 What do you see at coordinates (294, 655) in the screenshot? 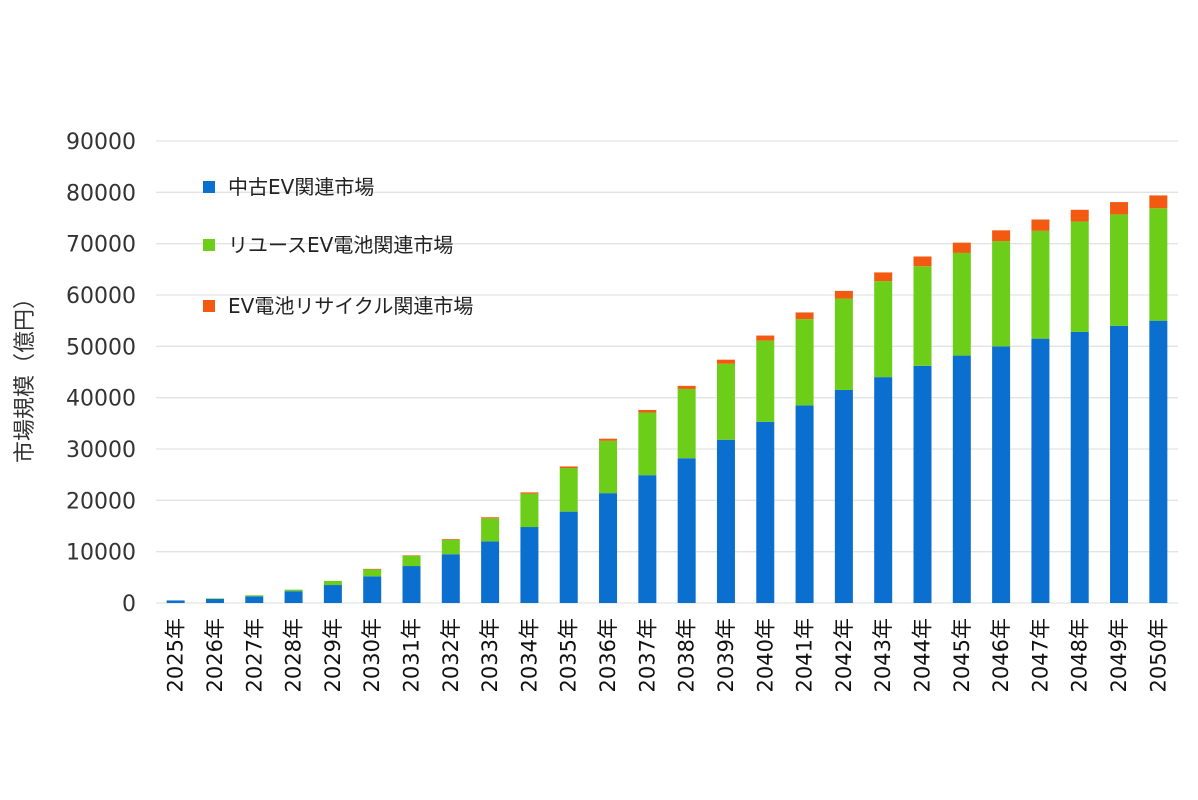
I see `x-tick-label: 2028年` at bounding box center [294, 655].